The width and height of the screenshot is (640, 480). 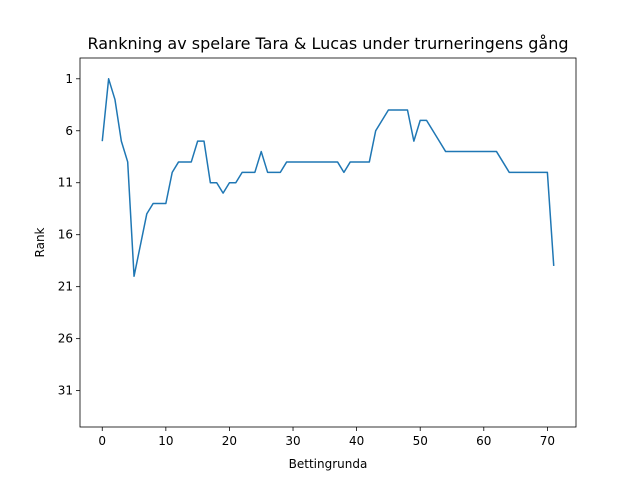 I want to click on x-tick-label: 70, so click(x=547, y=441).